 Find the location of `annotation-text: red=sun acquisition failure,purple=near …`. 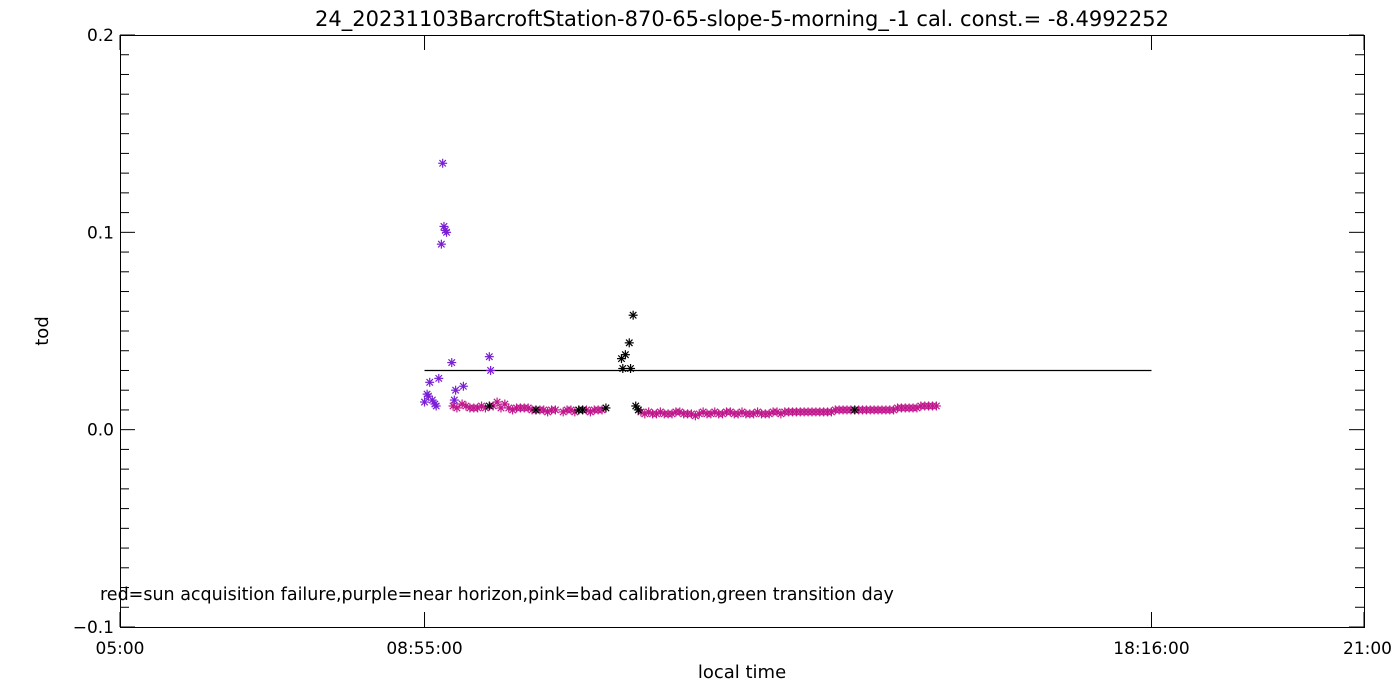

annotation-text: red=sun acquisition failure,purple=near … is located at coordinates (497, 595).